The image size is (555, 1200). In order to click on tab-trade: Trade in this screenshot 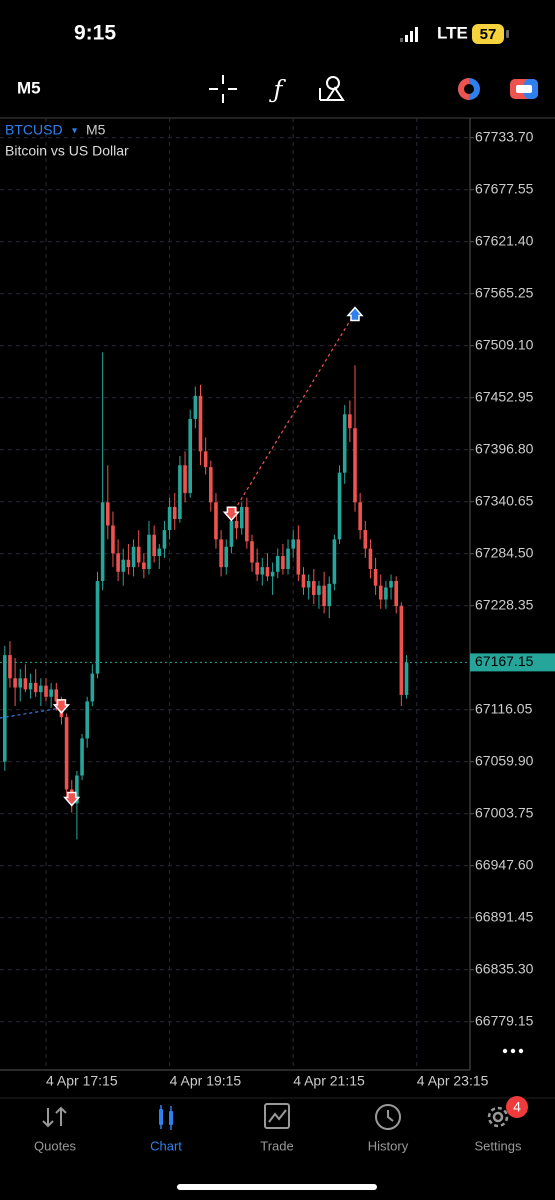, I will do `click(276, 1145)`.